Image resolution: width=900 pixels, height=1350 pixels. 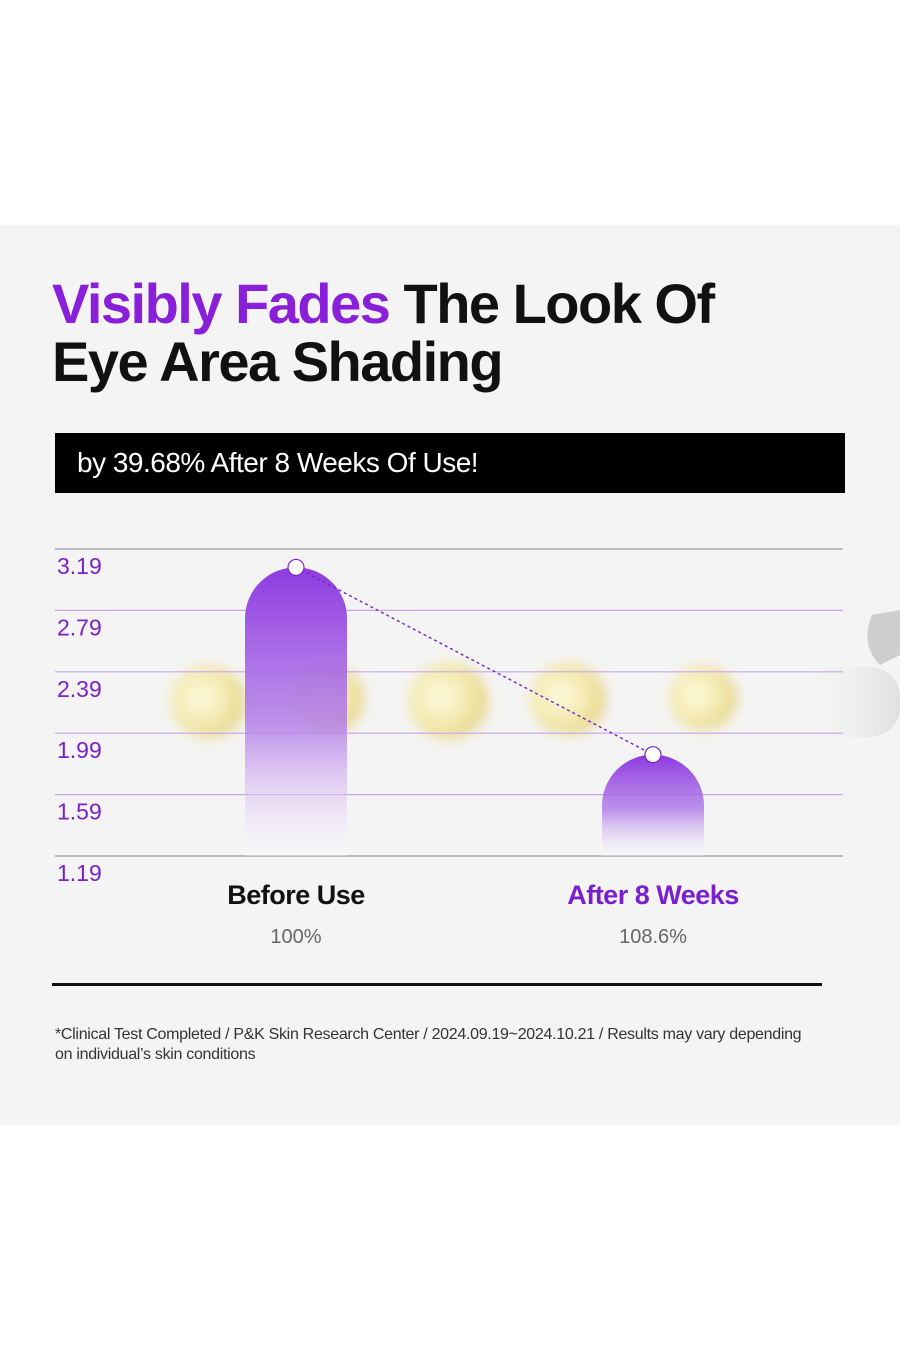 What do you see at coordinates (437, 984) in the screenshot?
I see `divider-rule` at bounding box center [437, 984].